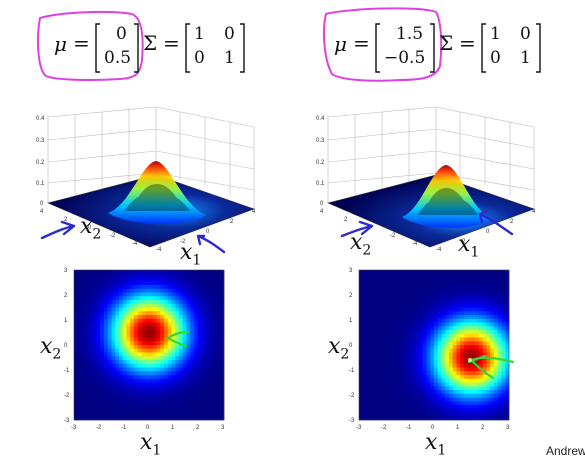  I want to click on heatmap-x2-label-left: x2, so click(51, 348).